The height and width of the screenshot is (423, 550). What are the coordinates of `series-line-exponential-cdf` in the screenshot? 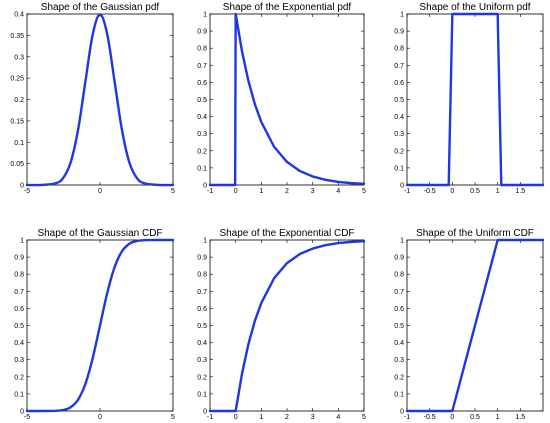 It's located at (287, 326).